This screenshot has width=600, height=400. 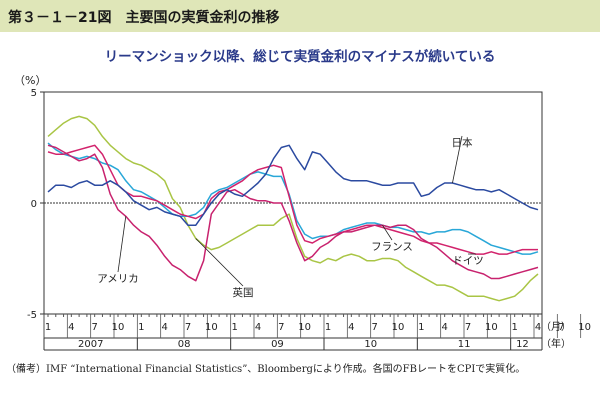 What do you see at coordinates (277, 344) in the screenshot?
I see `x-year-label: 09` at bounding box center [277, 344].